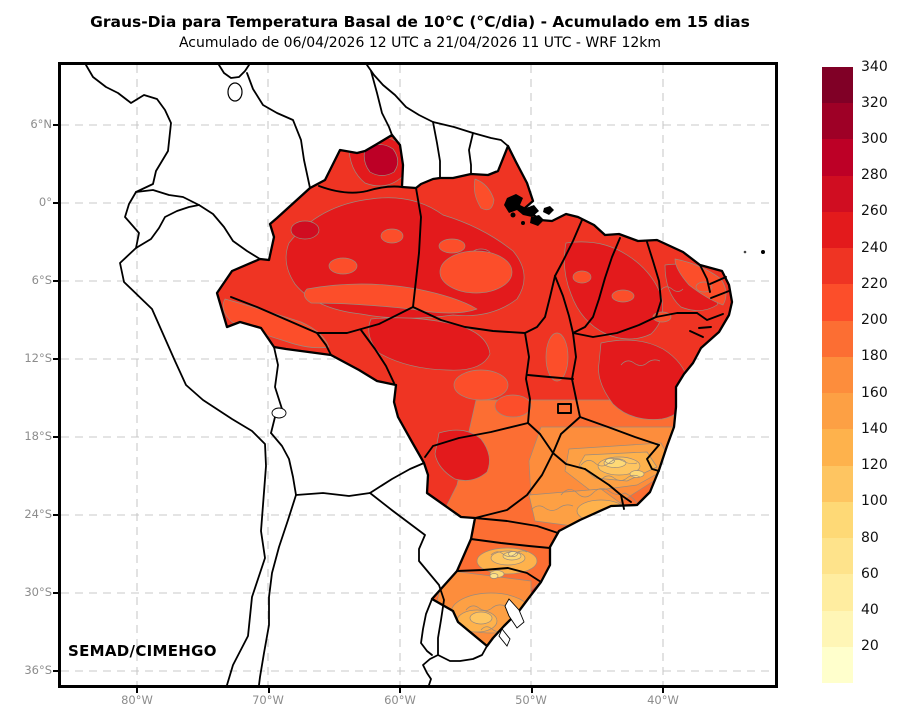 This screenshot has height=727, width=918. What do you see at coordinates (874, 211) in the screenshot?
I see `colorbar-tick-label: 260` at bounding box center [874, 211].